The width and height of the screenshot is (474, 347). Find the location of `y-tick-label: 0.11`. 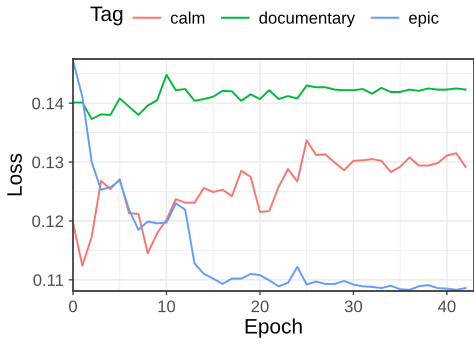

y-tick-label: 0.11 is located at coordinates (48, 280).